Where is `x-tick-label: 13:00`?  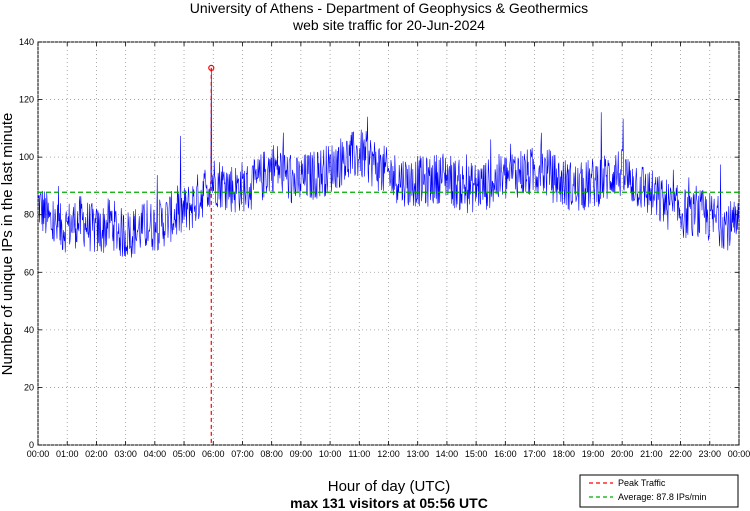 x-tick-label: 13:00 is located at coordinates (417, 454).